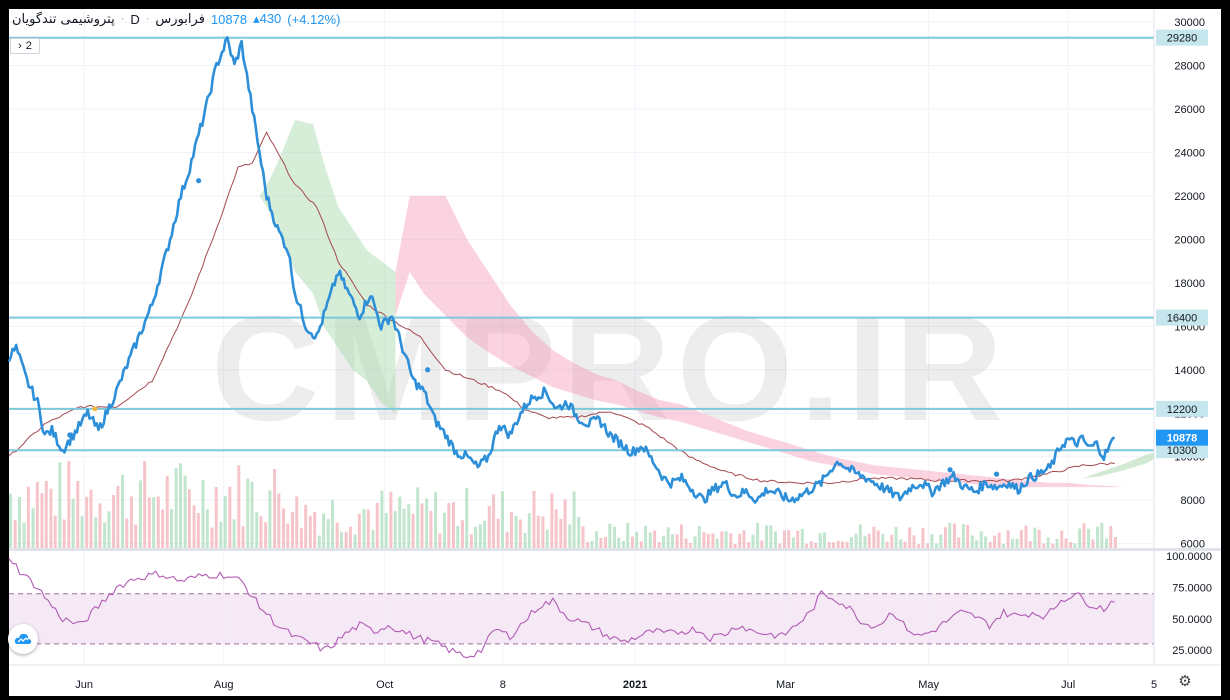 The width and height of the screenshot is (1230, 700). Describe the element at coordinates (28, 46) in the screenshot. I see `indicator-count: 2` at that location.